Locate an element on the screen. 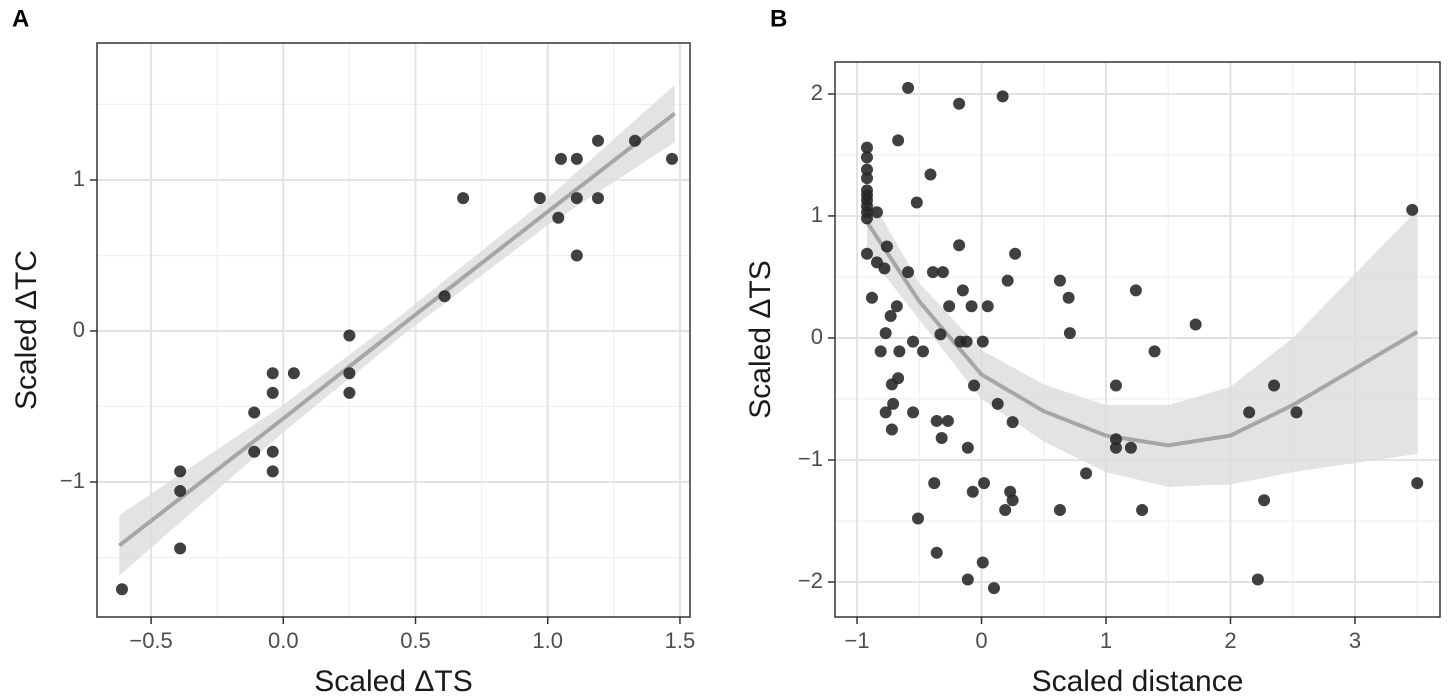 This screenshot has width=1450, height=700. x-tick-label: 0 is located at coordinates (981, 640).